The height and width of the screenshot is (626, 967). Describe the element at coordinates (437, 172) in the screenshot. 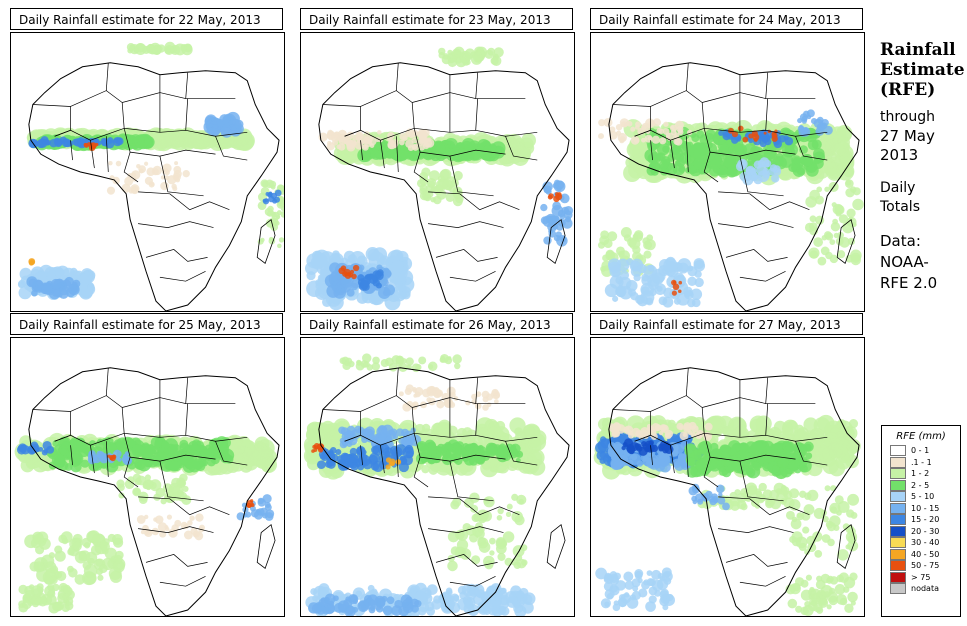

I see `africa-rainfall-map` at that location.